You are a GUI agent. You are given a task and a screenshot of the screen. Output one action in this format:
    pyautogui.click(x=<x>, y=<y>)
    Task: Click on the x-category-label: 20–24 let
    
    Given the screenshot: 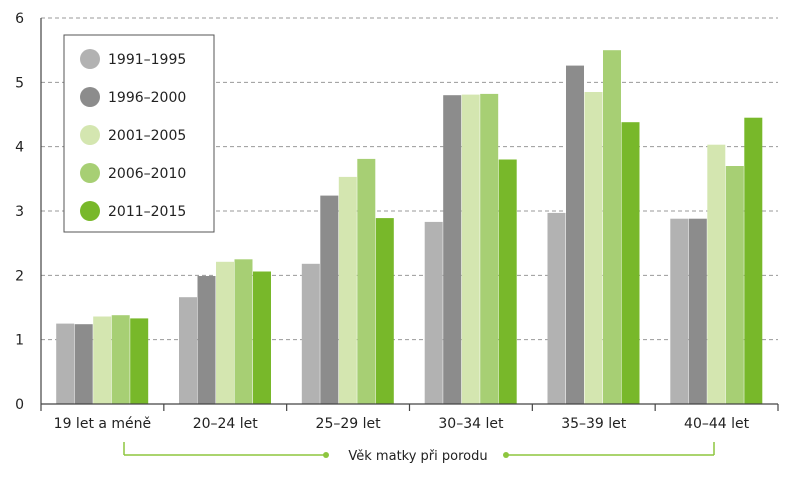 What is the action you would take?
    pyautogui.click(x=226, y=424)
    